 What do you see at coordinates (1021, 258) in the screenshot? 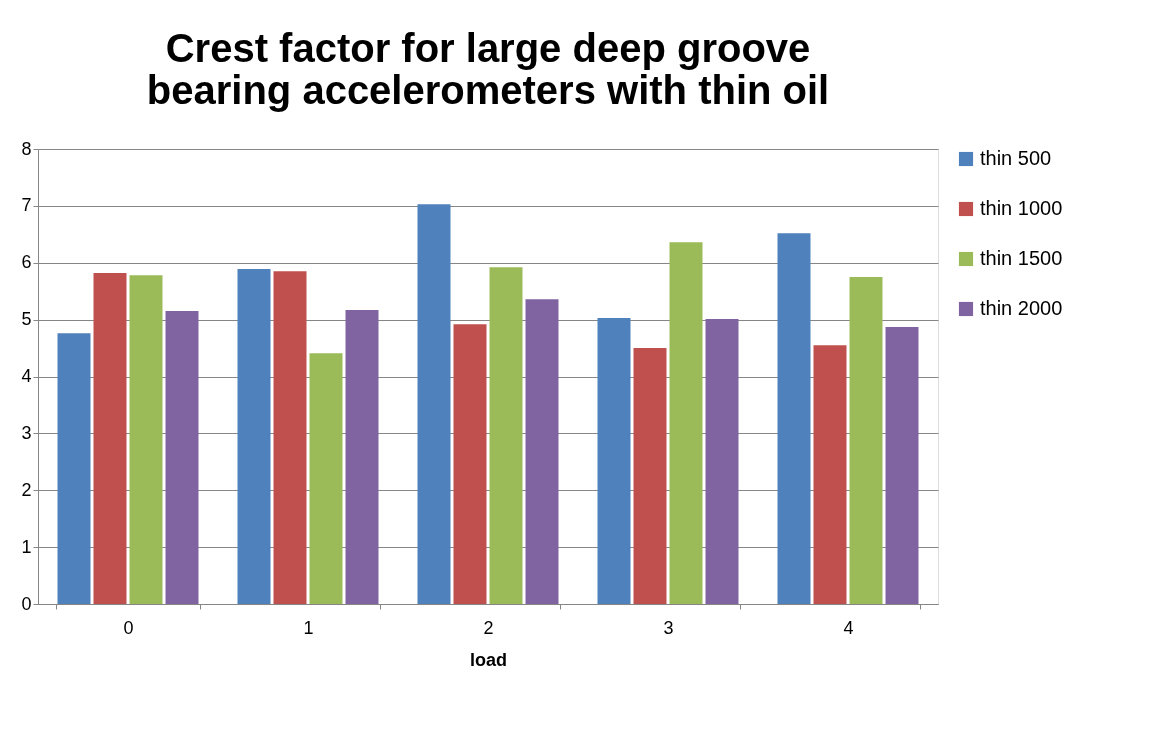
I see `legend-label: thin 1500` at bounding box center [1021, 258].